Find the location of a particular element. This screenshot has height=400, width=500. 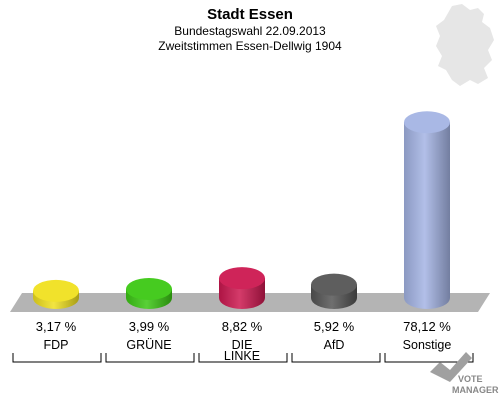

logo-text-manager: MANAGER is located at coordinates (475, 390).